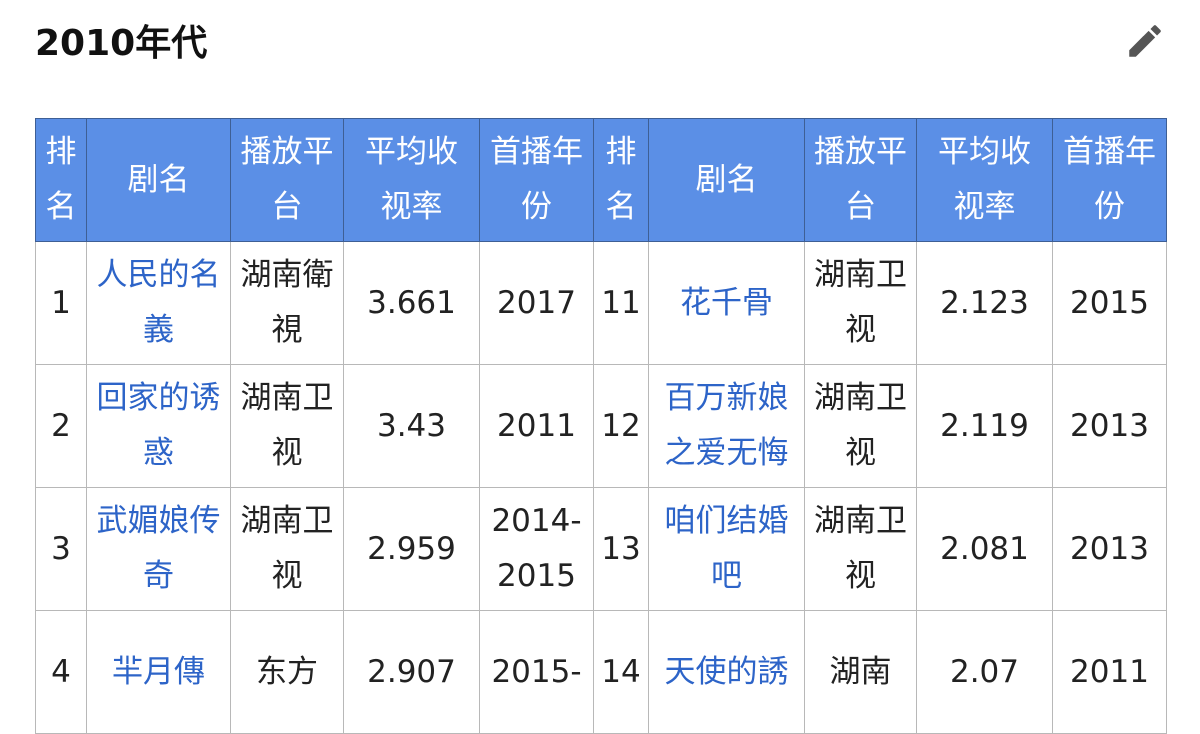 The width and height of the screenshot is (1200, 734). Describe the element at coordinates (621, 303) in the screenshot. I see `cell-rank: 11` at that location.